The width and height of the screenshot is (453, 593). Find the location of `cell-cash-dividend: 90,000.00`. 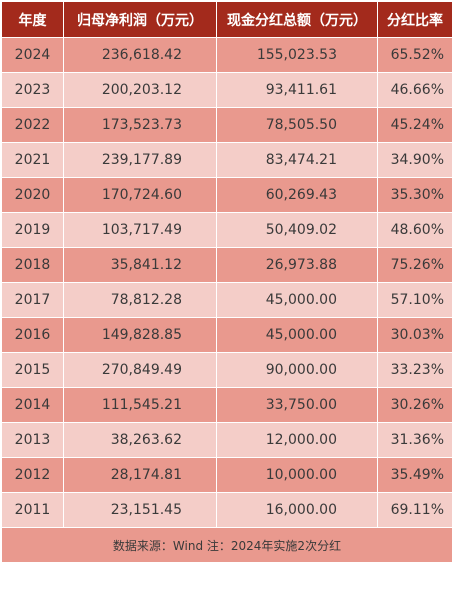

cell-cash-dividend: 90,000.00 is located at coordinates (297, 370).